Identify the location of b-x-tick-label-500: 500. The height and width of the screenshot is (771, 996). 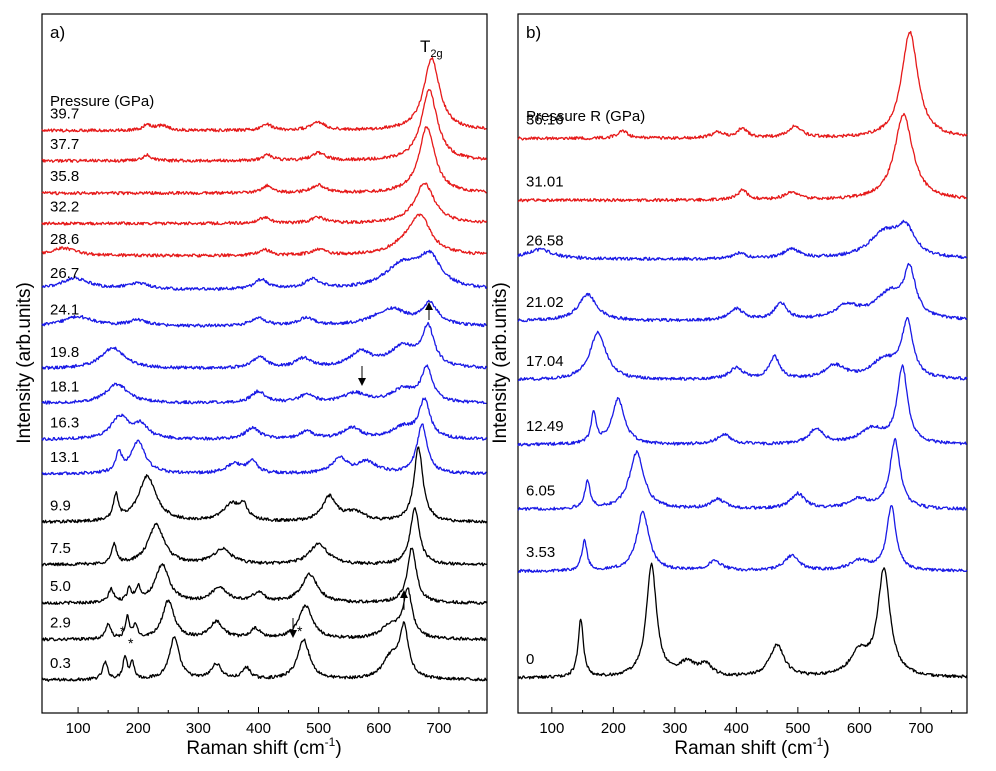
(797, 728).